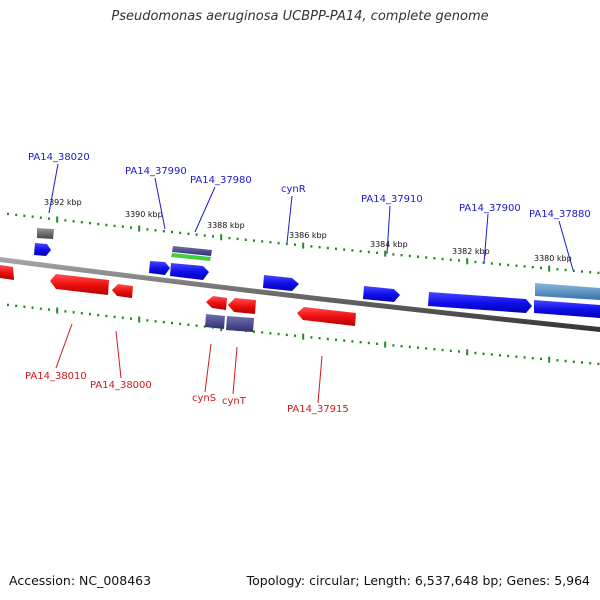  I want to click on gene-label-reverse: PA14_38010, so click(56, 376).